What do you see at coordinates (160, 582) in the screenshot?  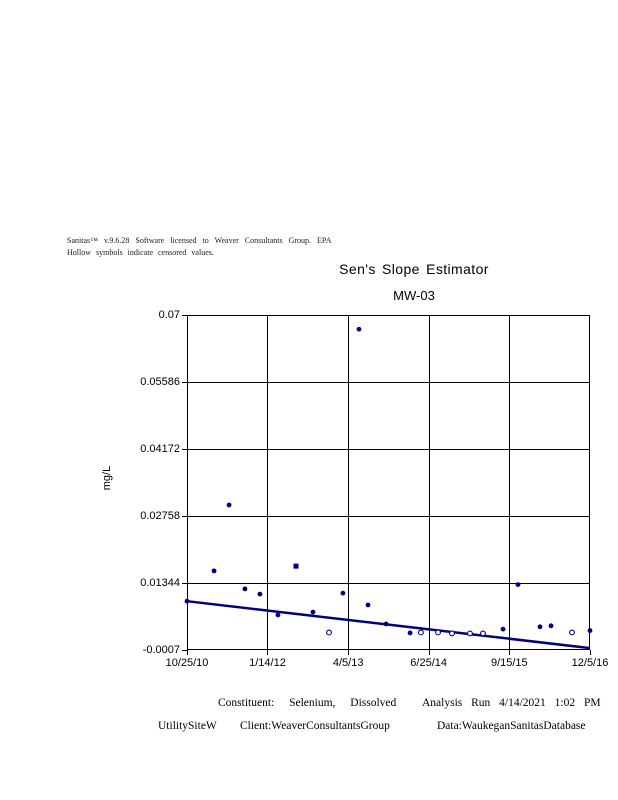 I see `y-tick-label: 0.01344` at bounding box center [160, 582].